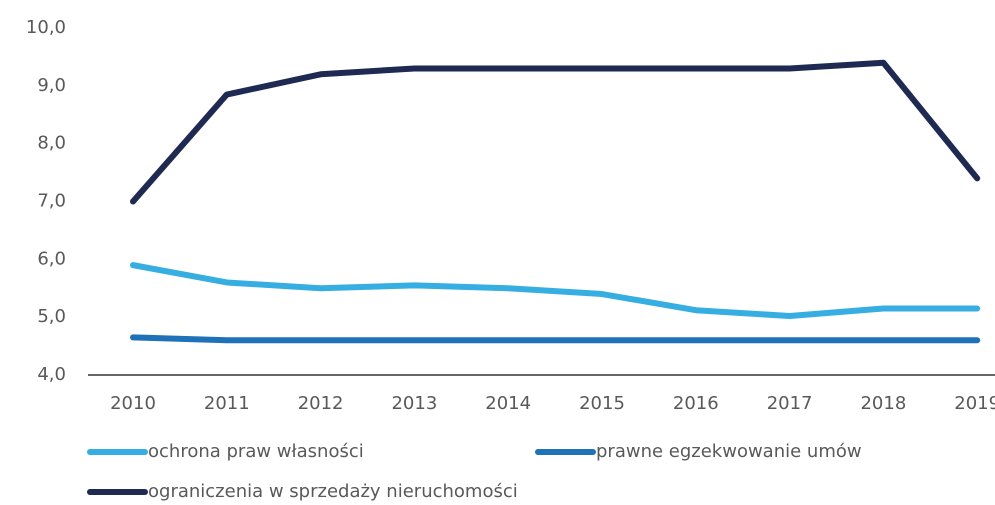 This screenshot has width=995, height=505. Describe the element at coordinates (51, 258) in the screenshot. I see `y-tick-label: 6,0` at that location.